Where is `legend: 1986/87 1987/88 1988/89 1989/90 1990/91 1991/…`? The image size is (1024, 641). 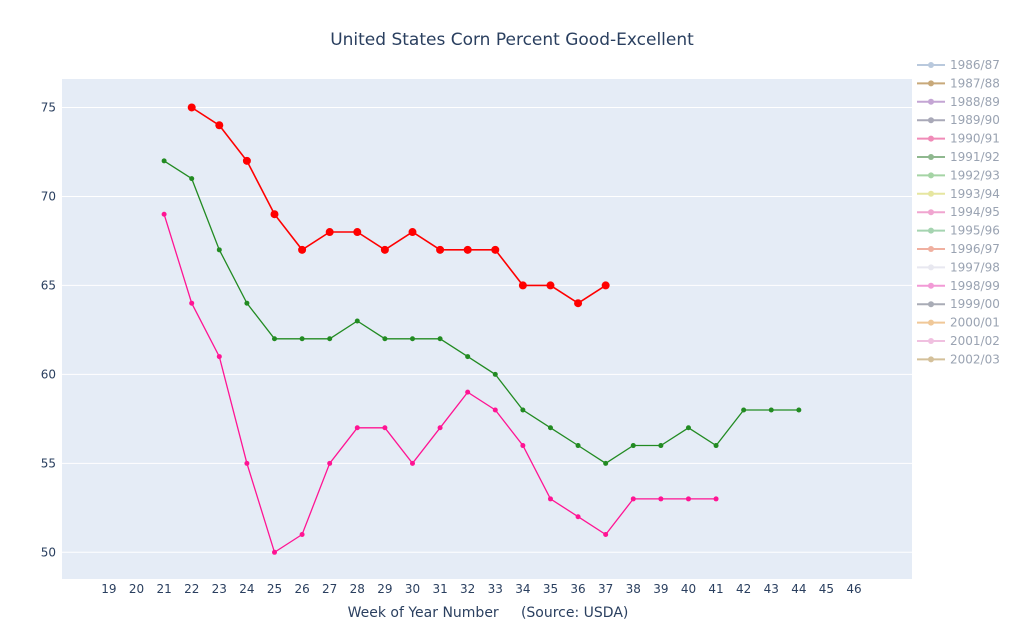
legend: 1986/87 1987/88 1988/89 1989/90 1990/91 1991/… is located at coordinates (958, 212).